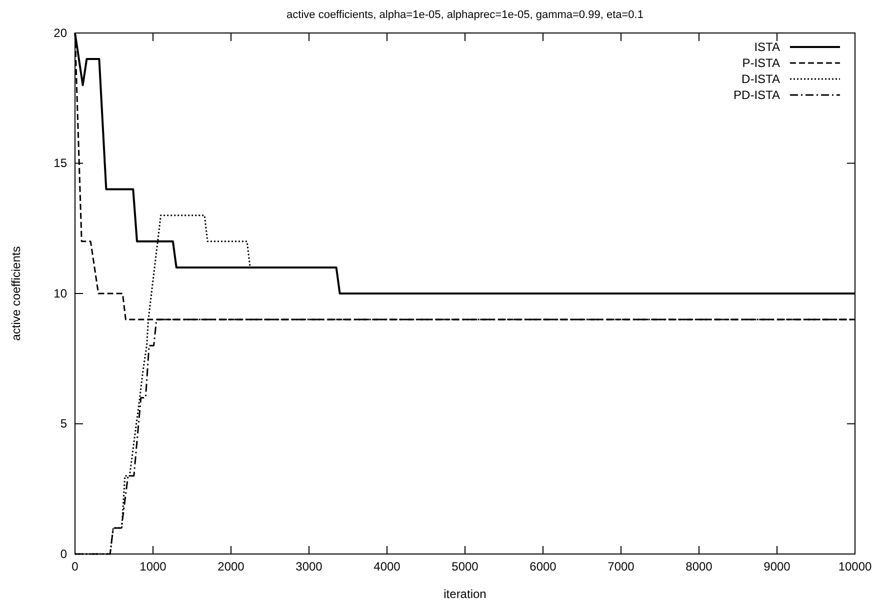 The height and width of the screenshot is (610, 885). Describe the element at coordinates (465, 567) in the screenshot. I see `x-tick-label: 5000` at that location.